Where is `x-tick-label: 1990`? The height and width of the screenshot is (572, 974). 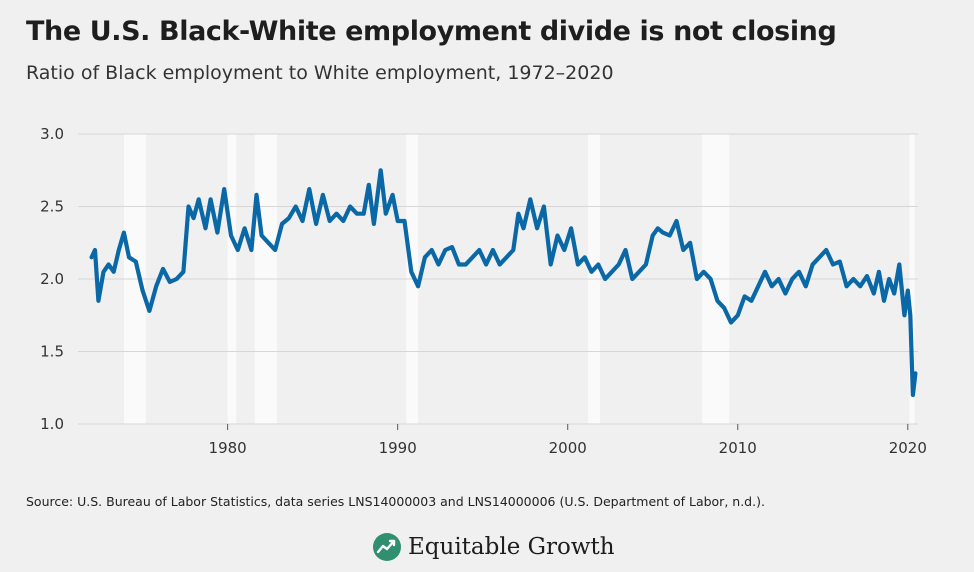 x-tick-label: 1990 is located at coordinates (398, 448).